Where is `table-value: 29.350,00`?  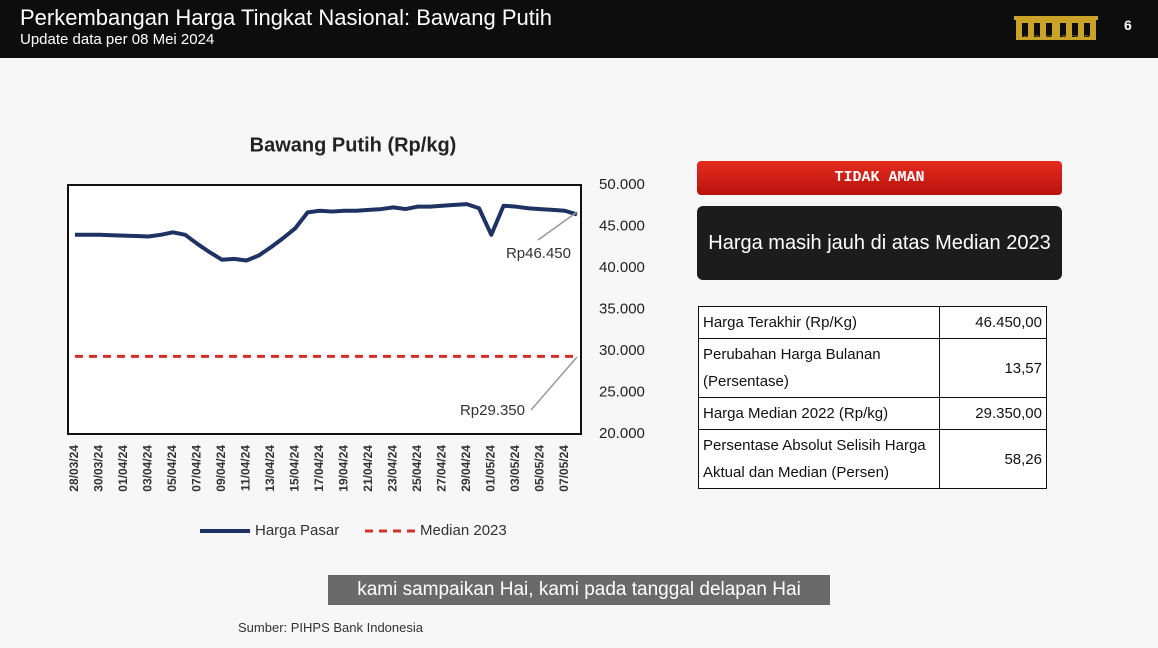 table-value: 29.350,00 is located at coordinates (993, 413).